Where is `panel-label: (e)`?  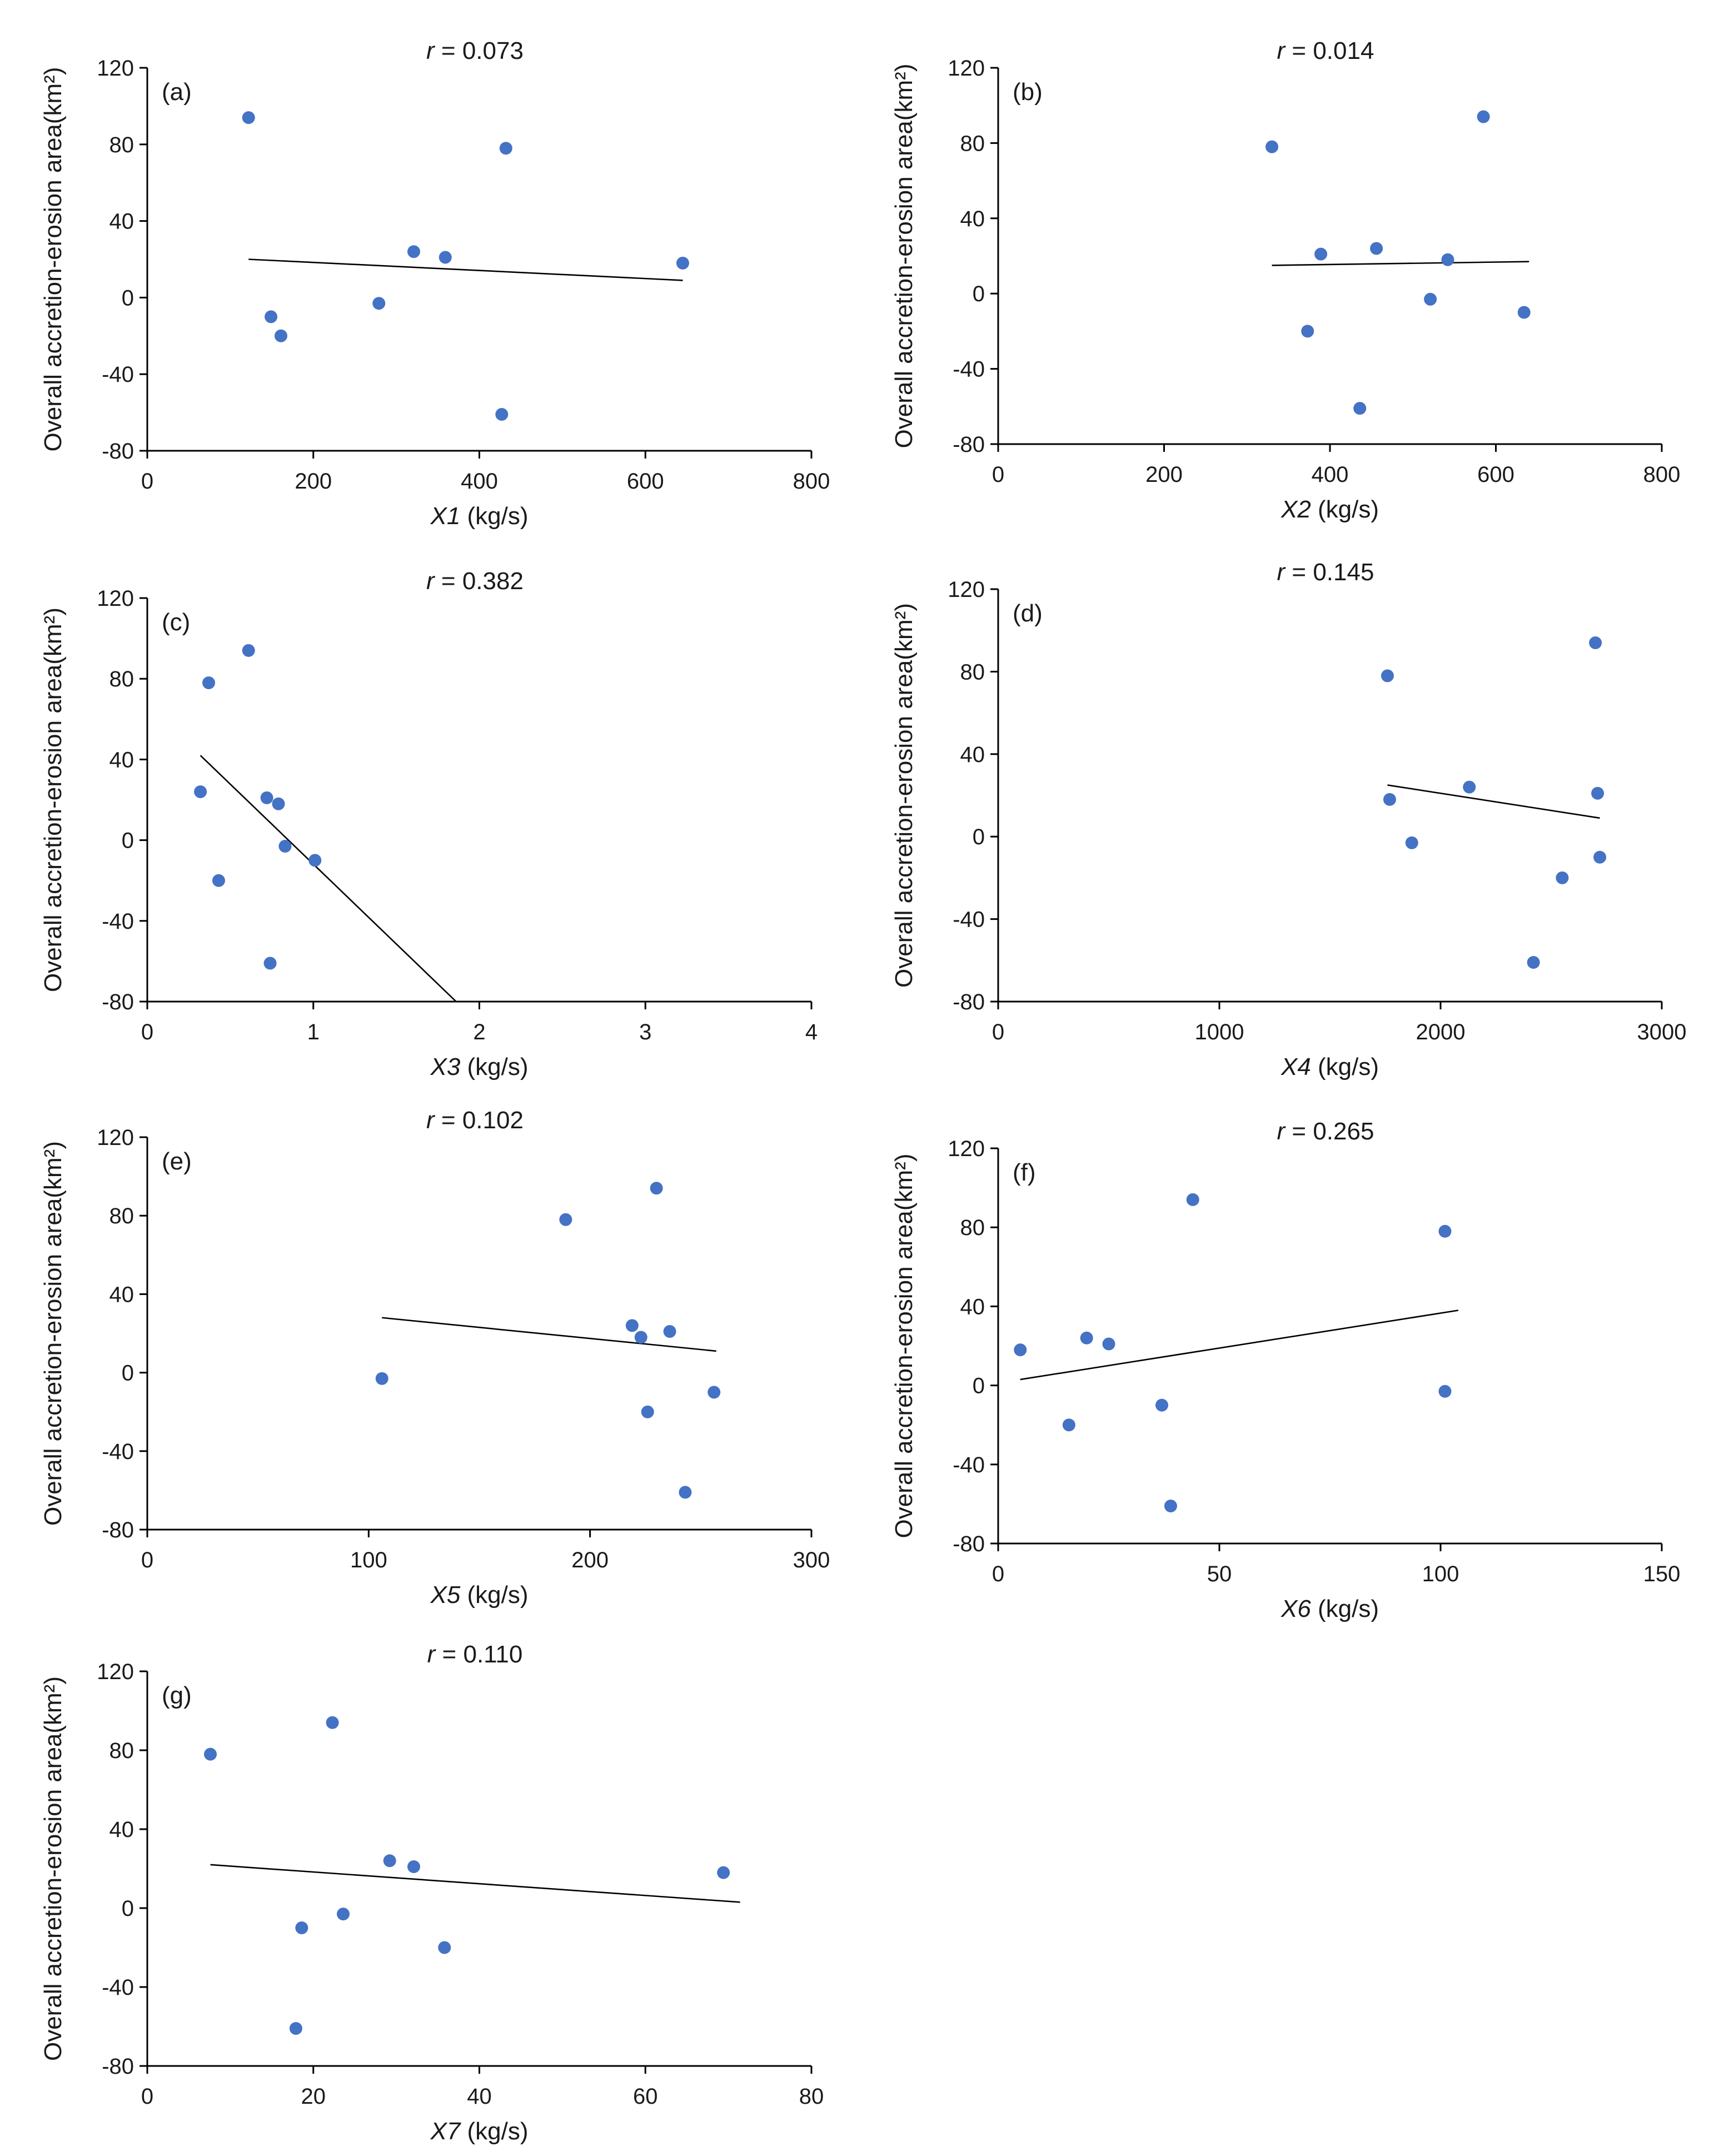 panel-label: (e) is located at coordinates (177, 1161).